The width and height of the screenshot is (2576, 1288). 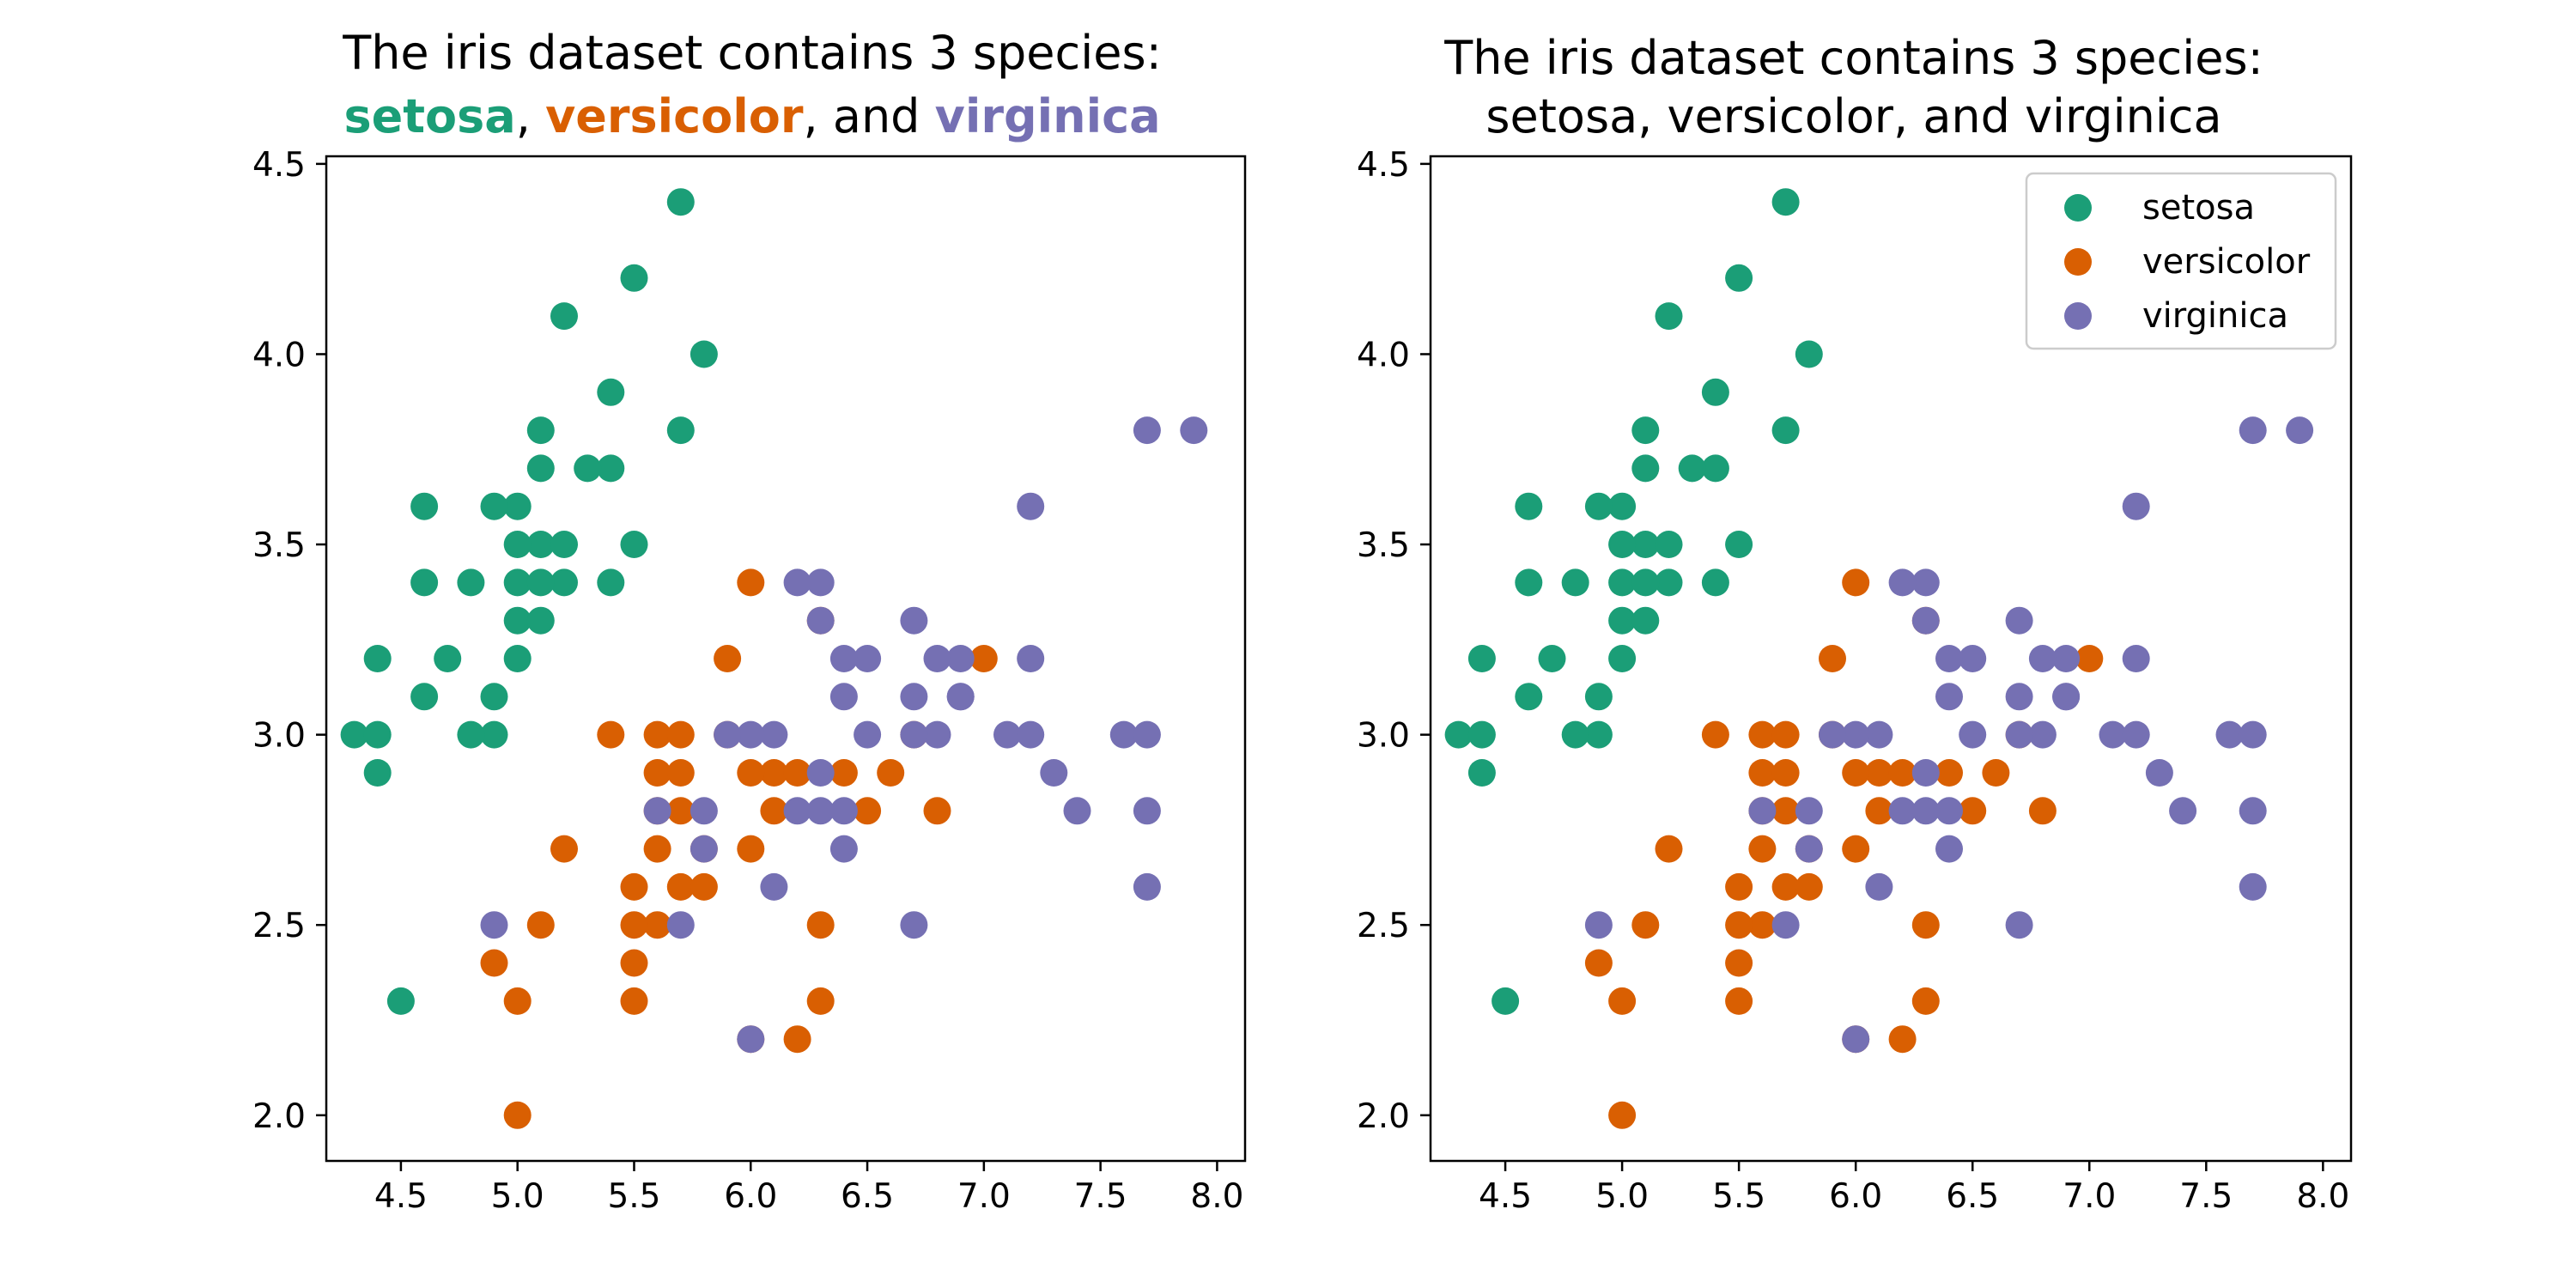 What do you see at coordinates (517, 1196) in the screenshot?
I see `x-tick-label-5.0: 5.0` at bounding box center [517, 1196].